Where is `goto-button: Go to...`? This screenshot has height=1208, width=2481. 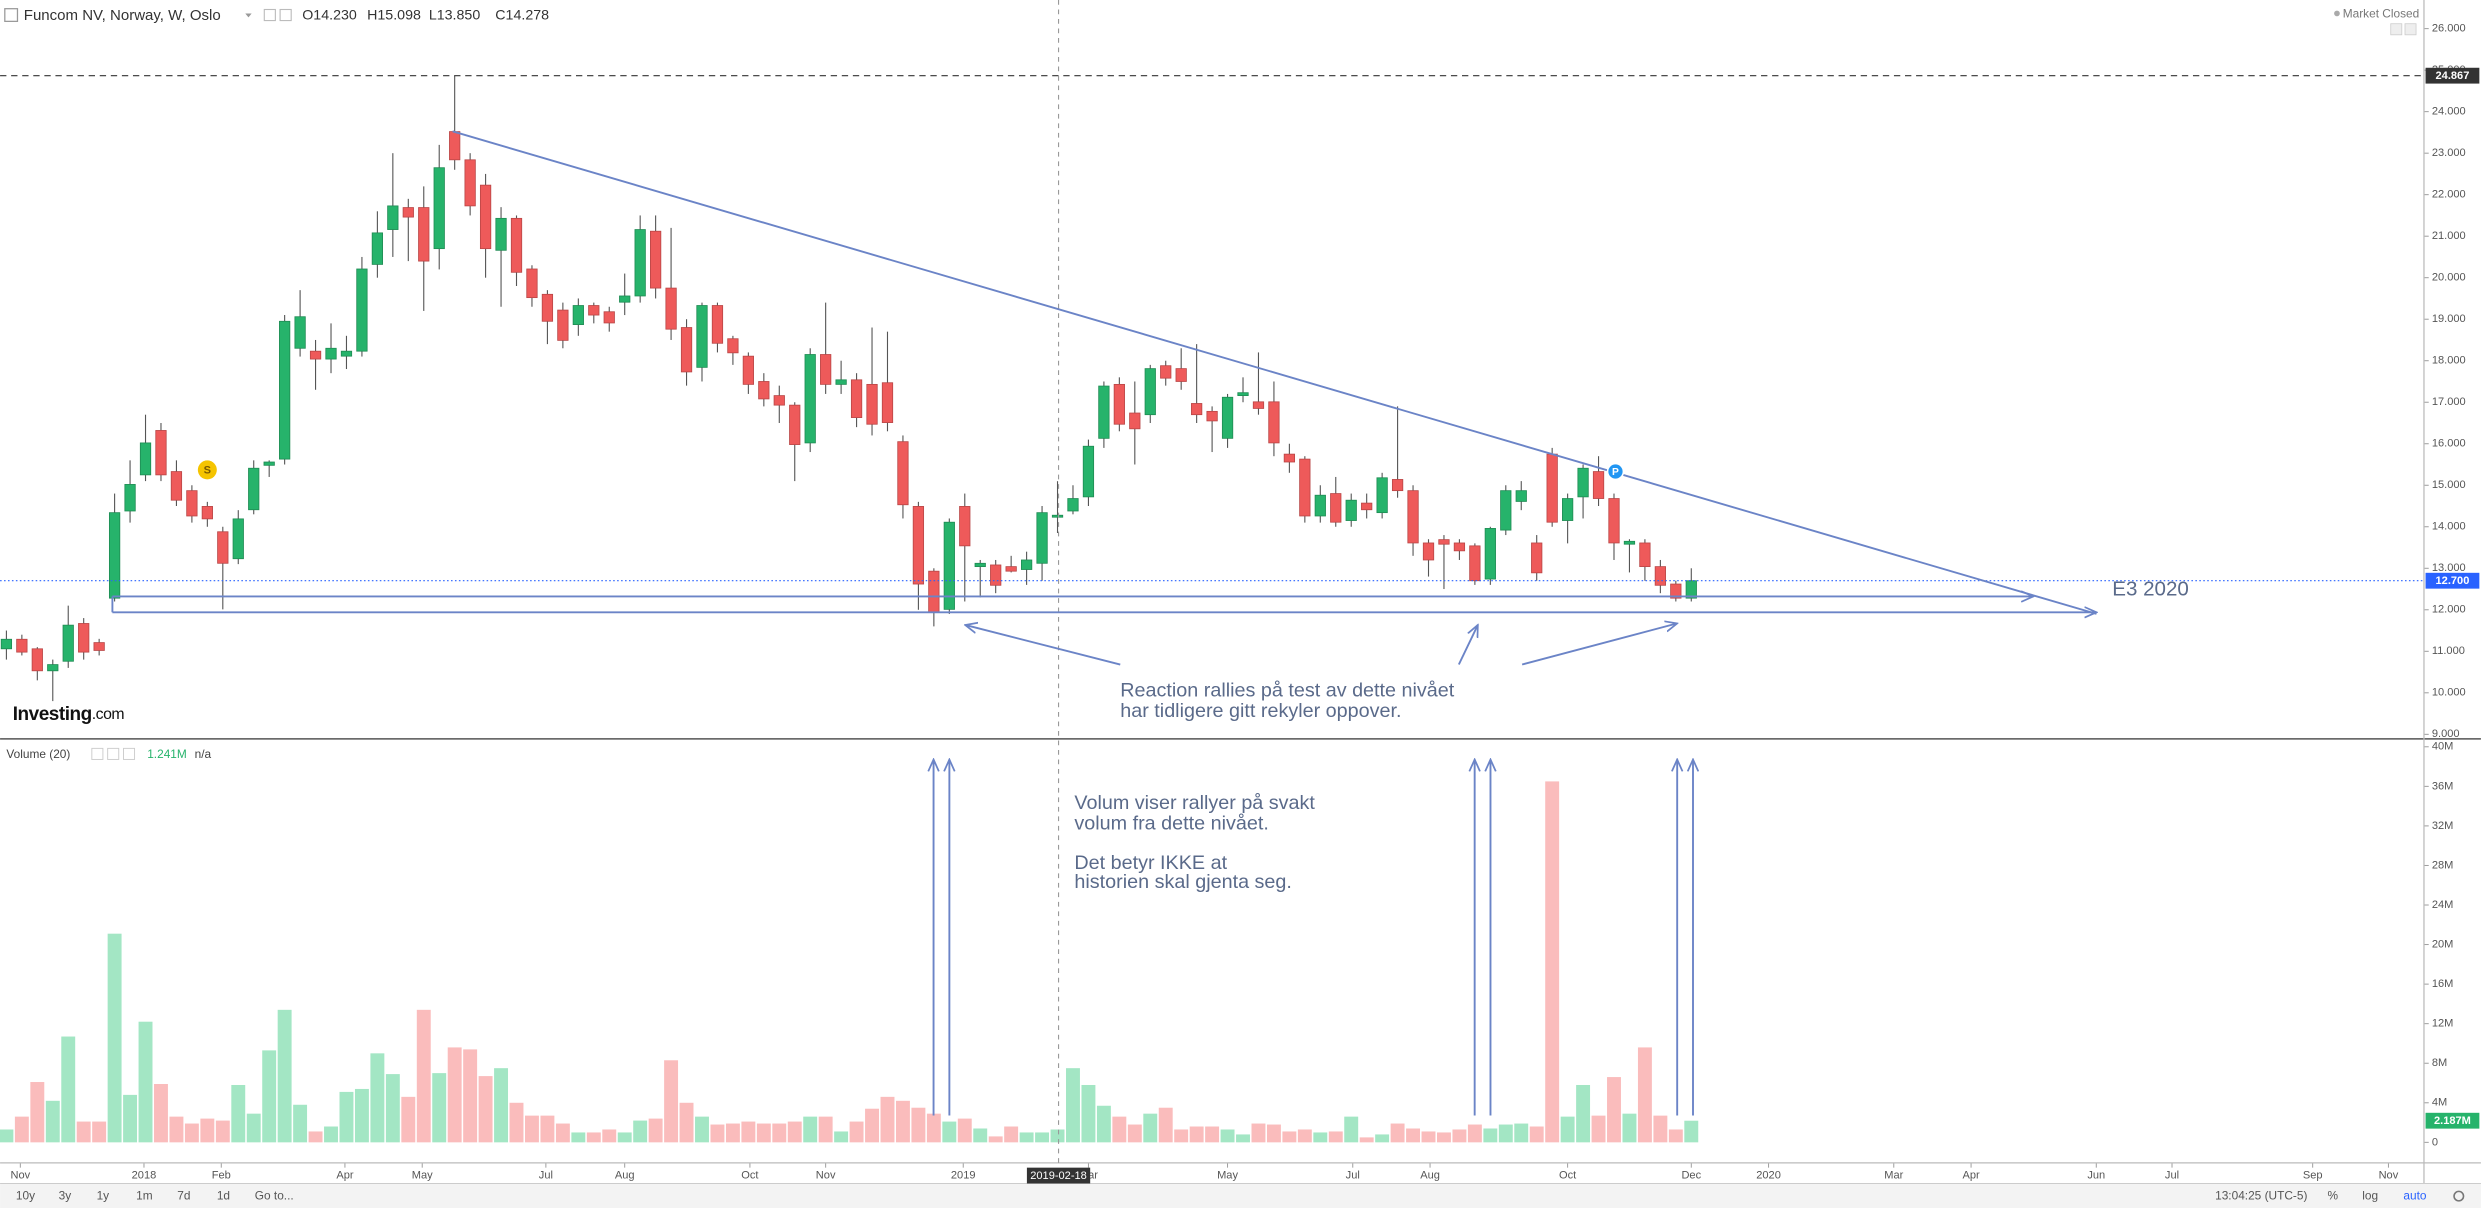
goto-button: Go to... is located at coordinates (274, 1195).